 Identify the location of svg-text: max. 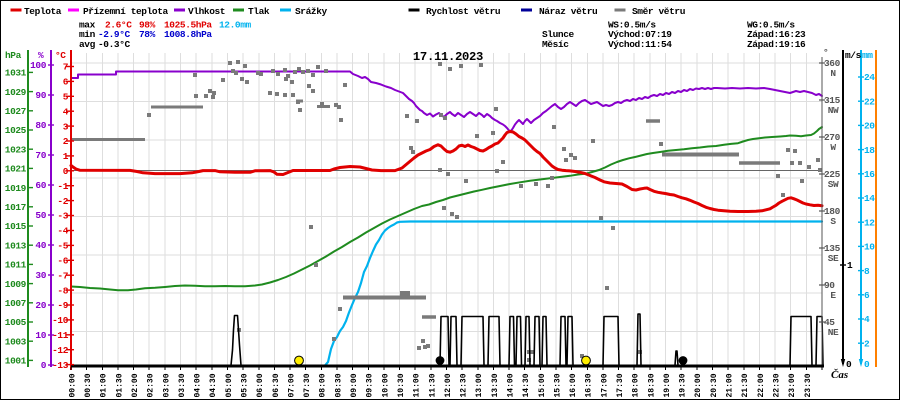
(87, 25).